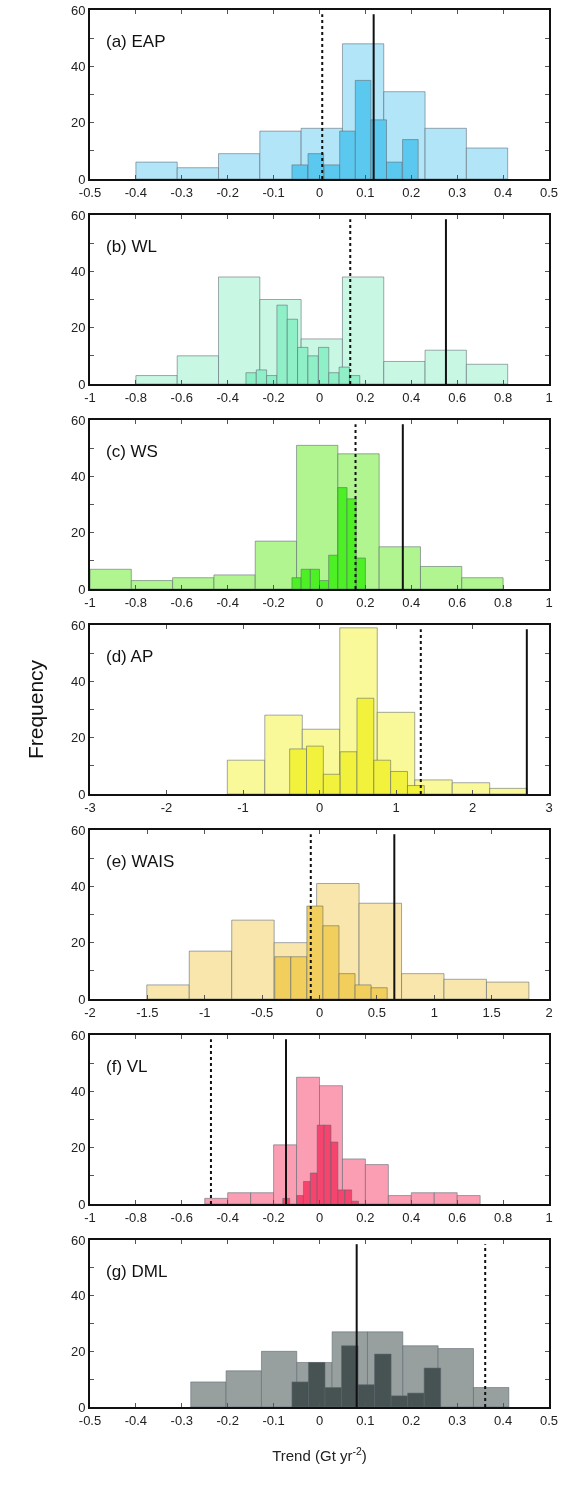 This screenshot has width=563, height=1500. I want to click on x-tick-label: 0.5, so click(549, 192).